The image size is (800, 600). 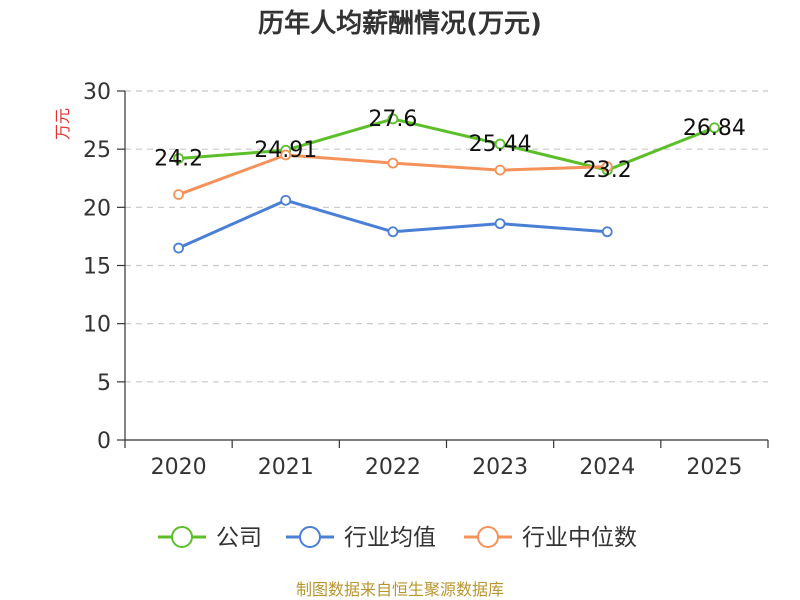 I want to click on data-label: 24.91, so click(x=285, y=150).